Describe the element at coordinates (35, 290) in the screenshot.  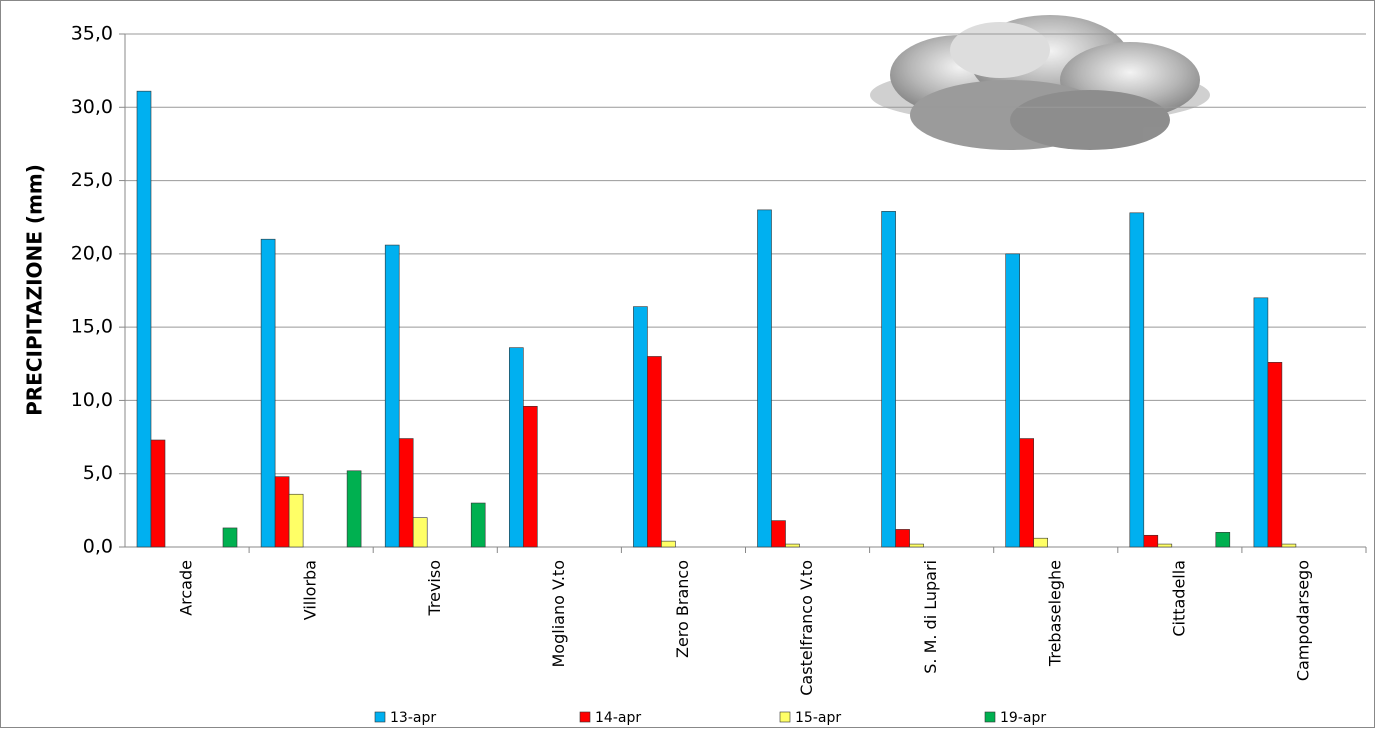
I see `y-axis-title: PRECIPITAZIONE (mm)` at that location.